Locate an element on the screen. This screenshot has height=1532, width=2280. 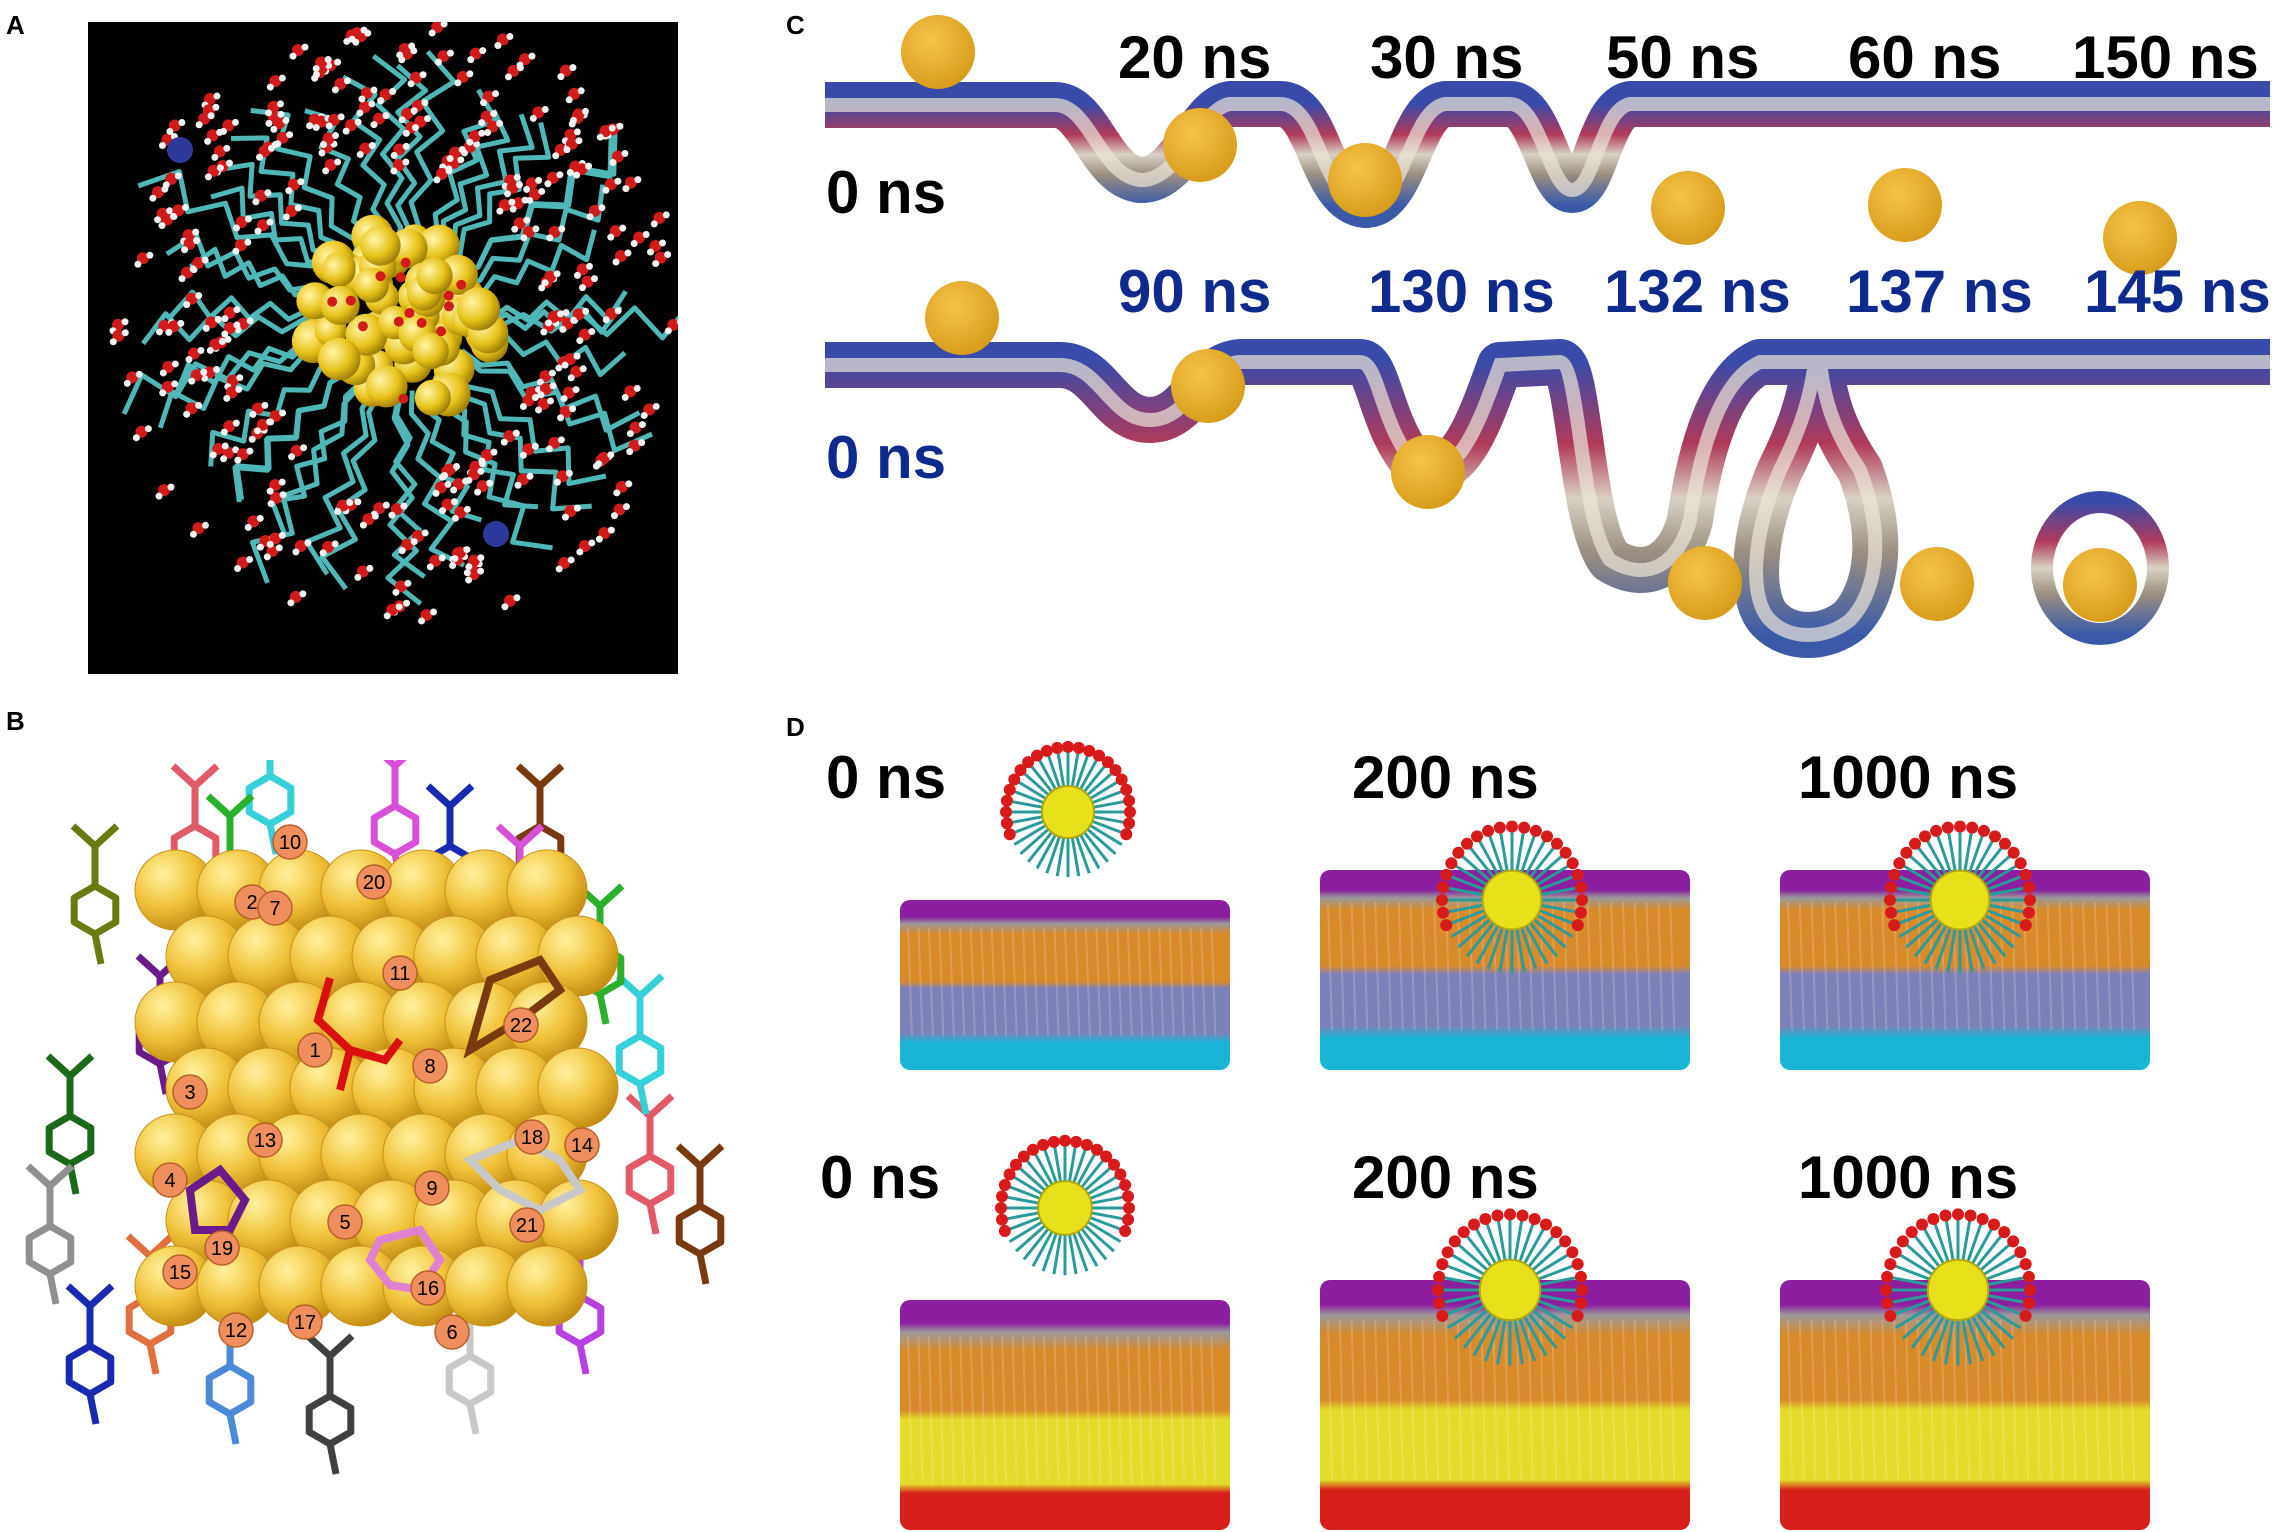
atom-number: 12 is located at coordinates (236, 1331).